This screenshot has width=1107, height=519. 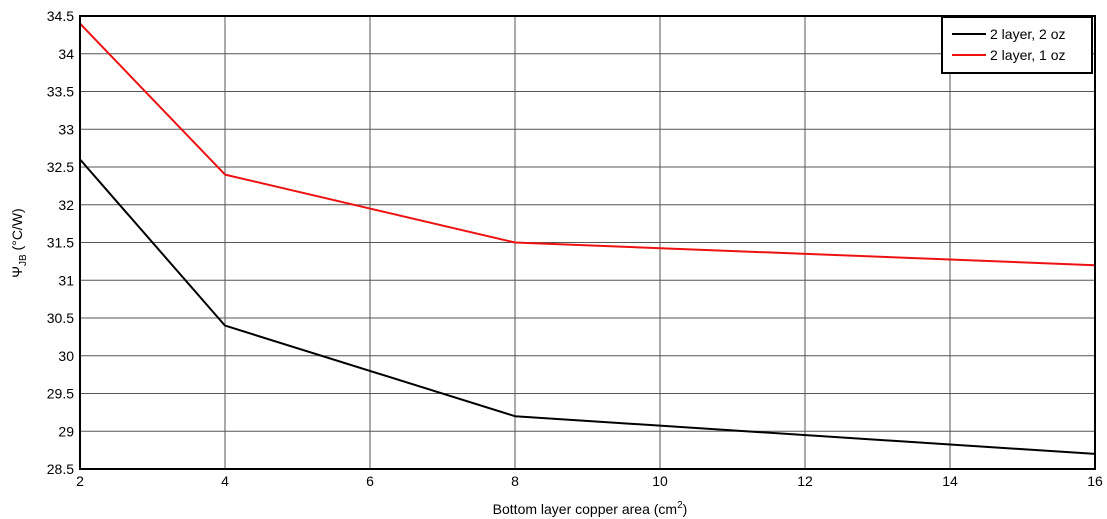 What do you see at coordinates (66, 356) in the screenshot?
I see `y-tick-label: 30` at bounding box center [66, 356].